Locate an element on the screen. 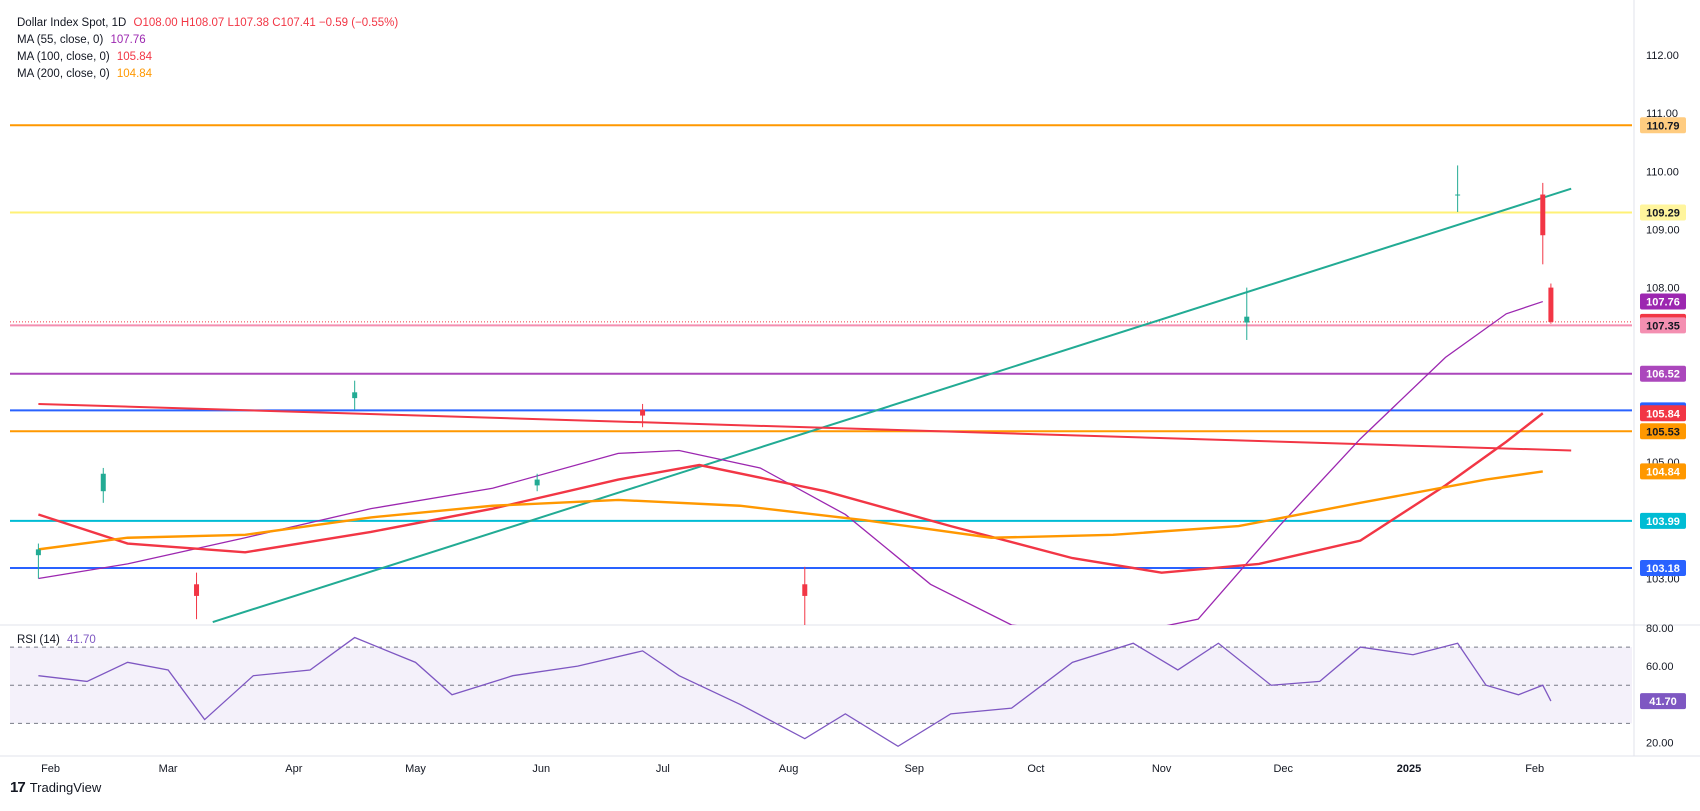 The height and width of the screenshot is (811, 1700). time-tick-label: Aug is located at coordinates (789, 769).